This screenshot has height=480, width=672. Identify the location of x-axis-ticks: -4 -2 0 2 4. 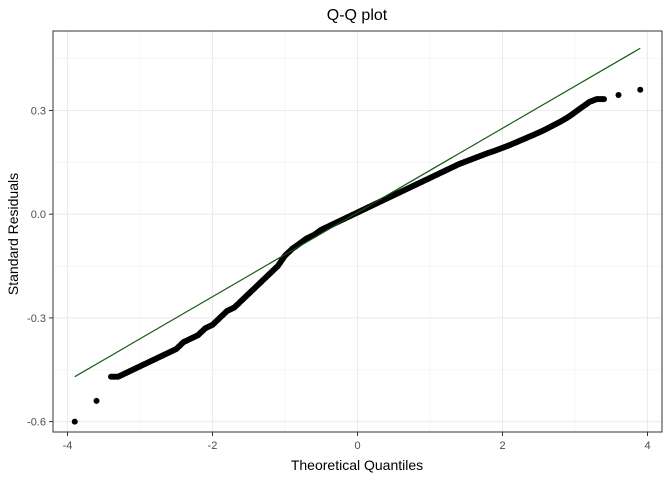
(357, 442).